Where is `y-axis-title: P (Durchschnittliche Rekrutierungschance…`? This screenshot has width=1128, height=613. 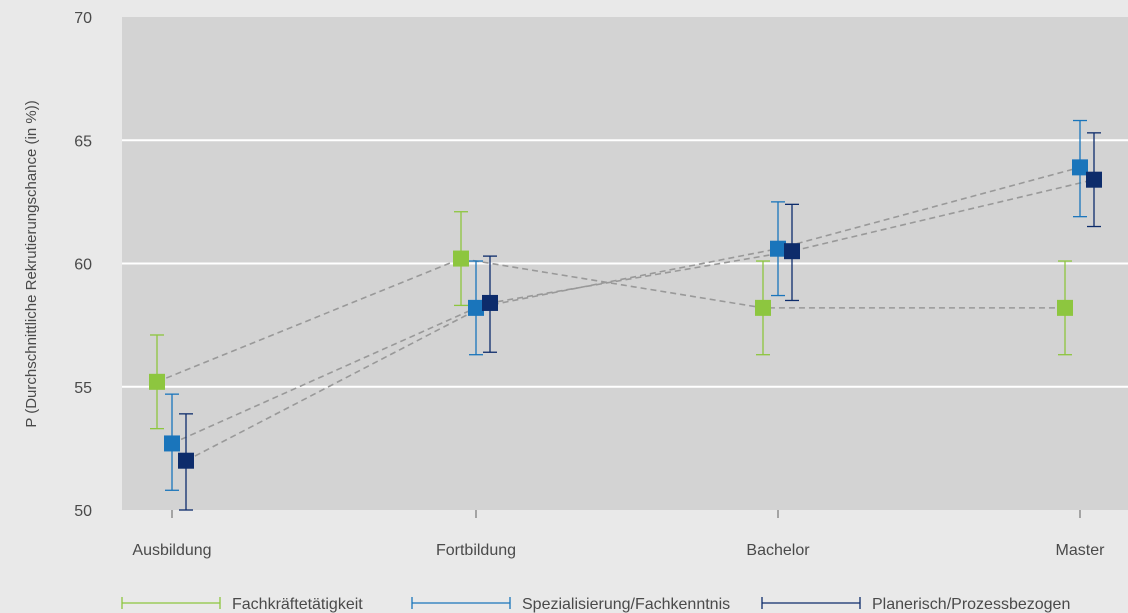
y-axis-title: P (Durchschnittliche Rekrutierungschance… is located at coordinates (31, 263).